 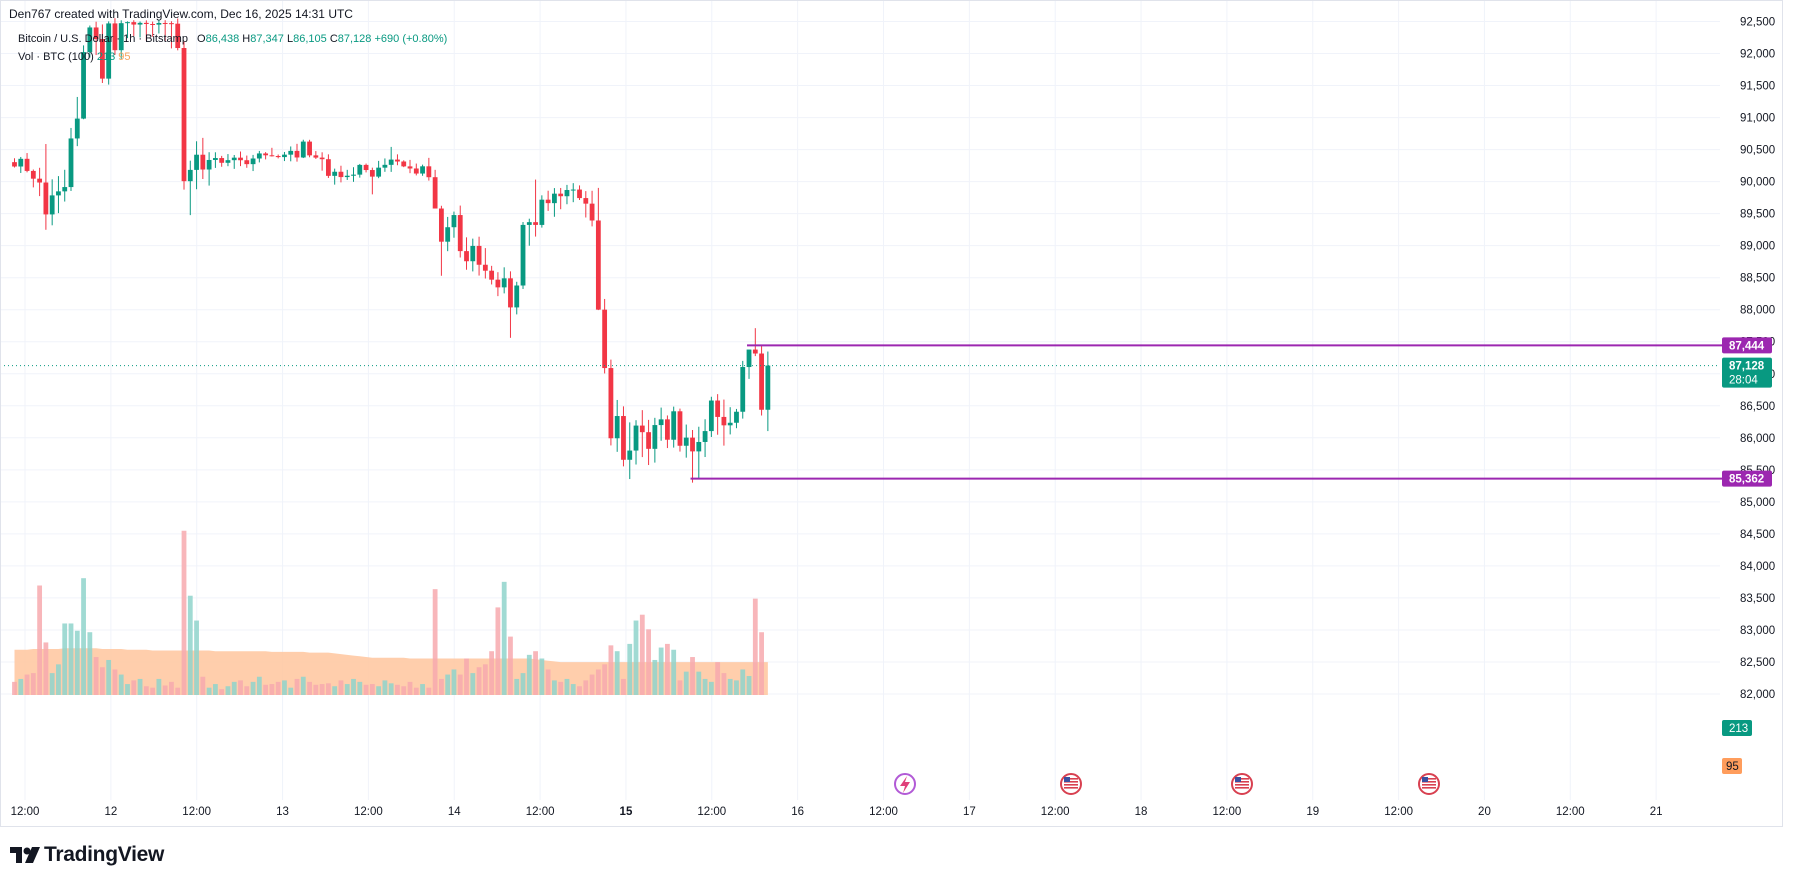 I want to click on open-value: 86,438, so click(x=222, y=39).